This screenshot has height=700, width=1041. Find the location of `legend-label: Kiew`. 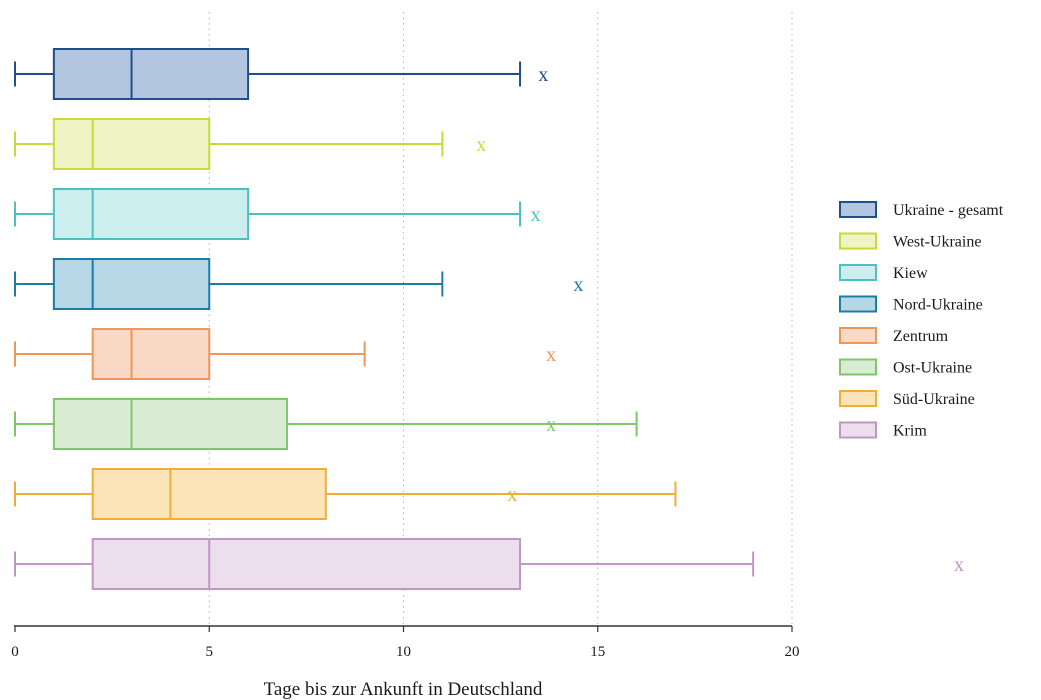

legend-label: Kiew is located at coordinates (910, 273).